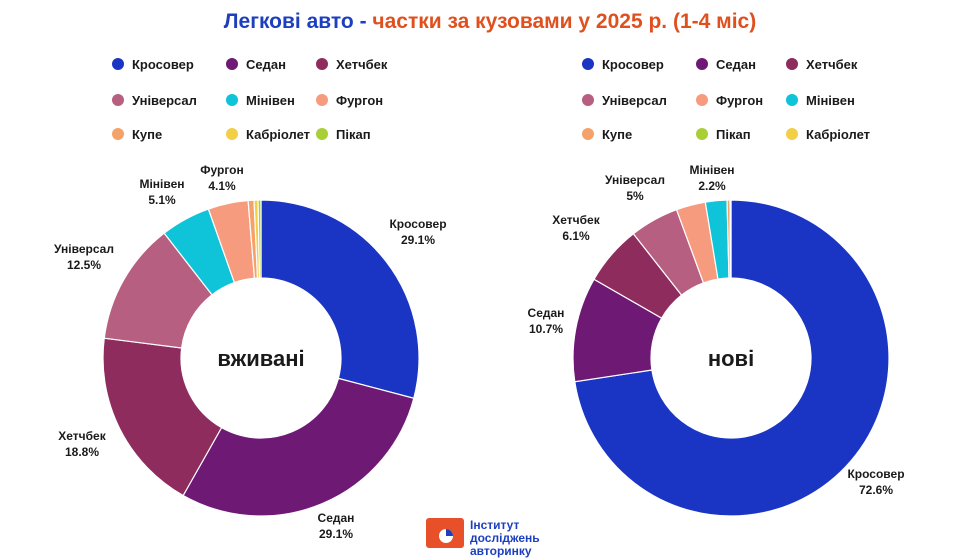 The height and width of the screenshot is (560, 980). What do you see at coordinates (82, 452) in the screenshot?
I see `slice-value-2: 18.8%` at bounding box center [82, 452].